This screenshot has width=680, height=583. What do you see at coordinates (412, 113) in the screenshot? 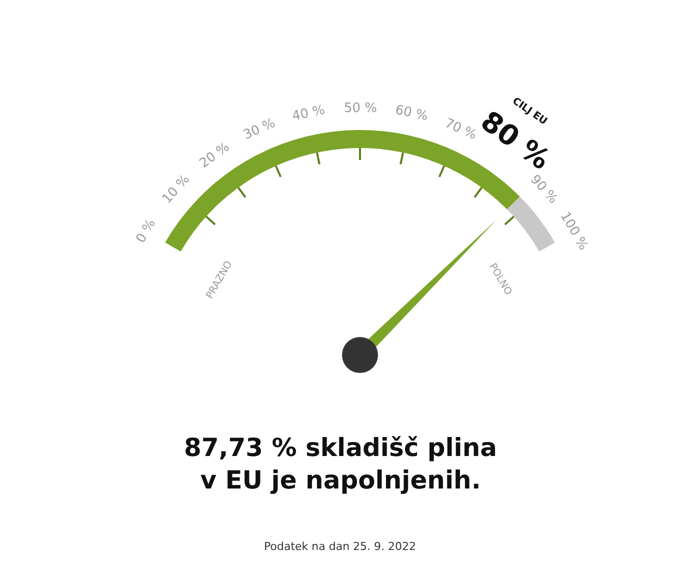
I see `text: 60 %` at bounding box center [412, 113].